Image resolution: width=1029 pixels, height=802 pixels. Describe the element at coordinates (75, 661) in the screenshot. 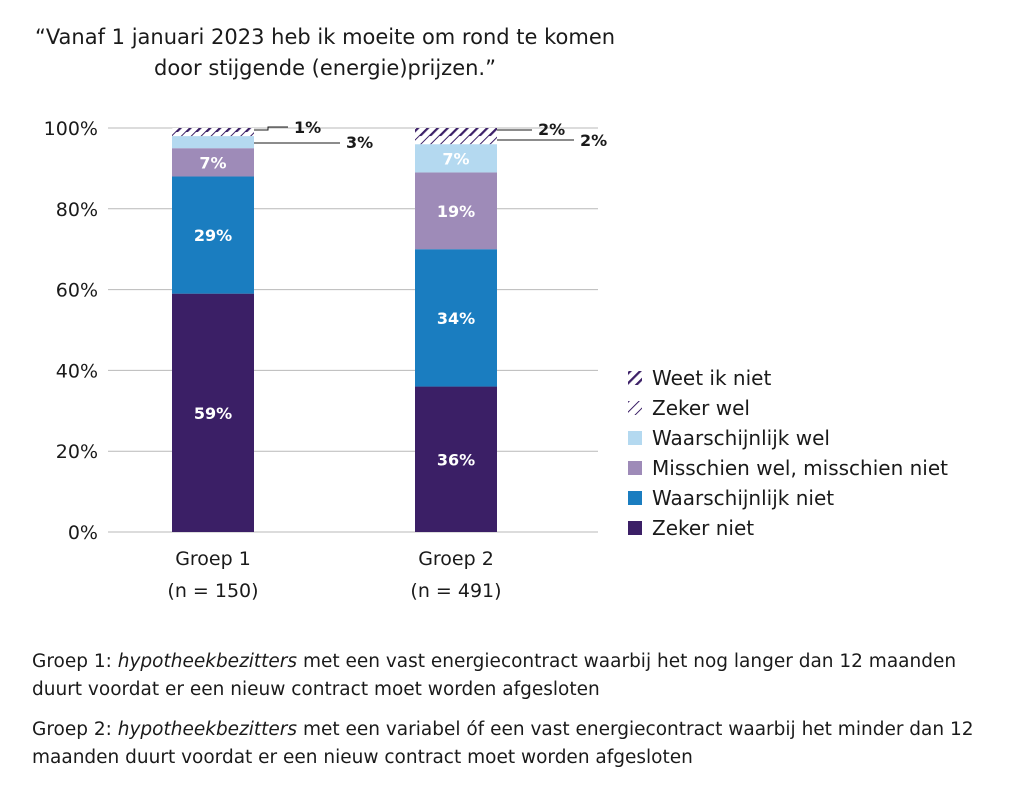

I see `footnote-prefix: Groep 1:` at that location.